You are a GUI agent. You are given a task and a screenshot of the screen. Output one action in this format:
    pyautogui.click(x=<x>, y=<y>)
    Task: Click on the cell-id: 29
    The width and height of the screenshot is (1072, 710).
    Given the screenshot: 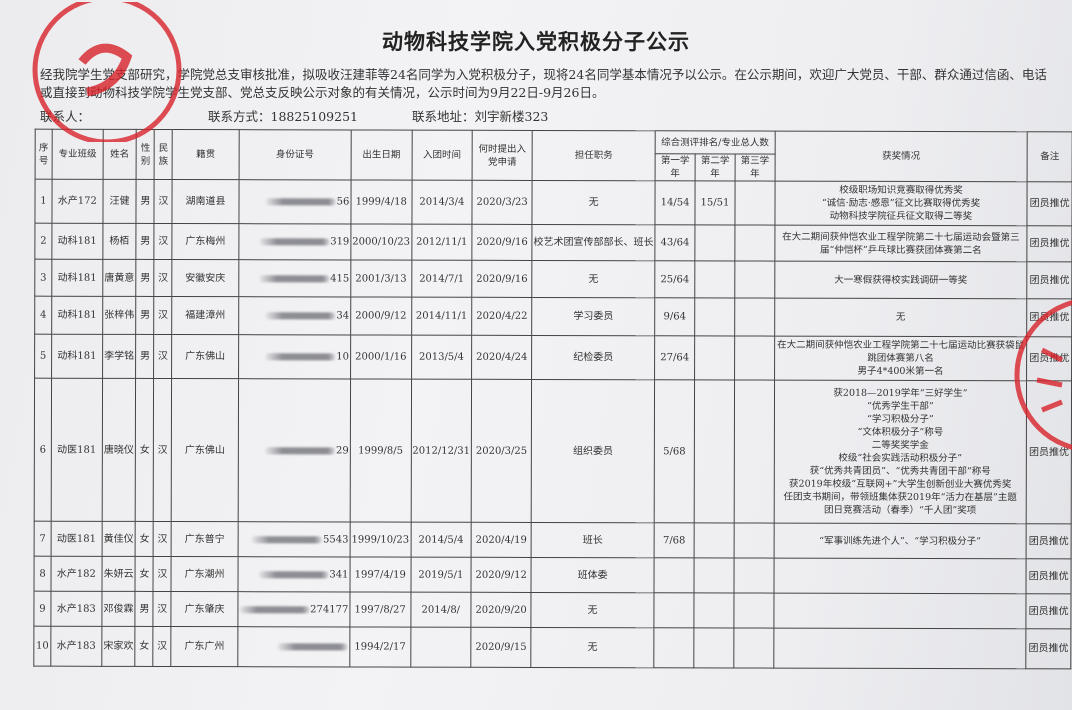 What is the action you would take?
    pyautogui.click(x=294, y=450)
    